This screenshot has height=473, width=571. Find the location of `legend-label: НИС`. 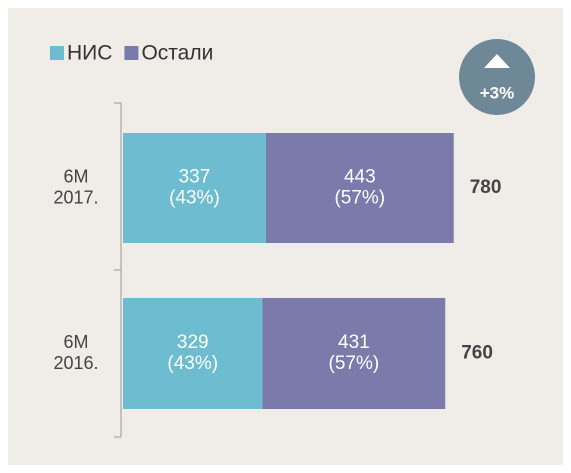

legend-label: НИС is located at coordinates (89, 53).